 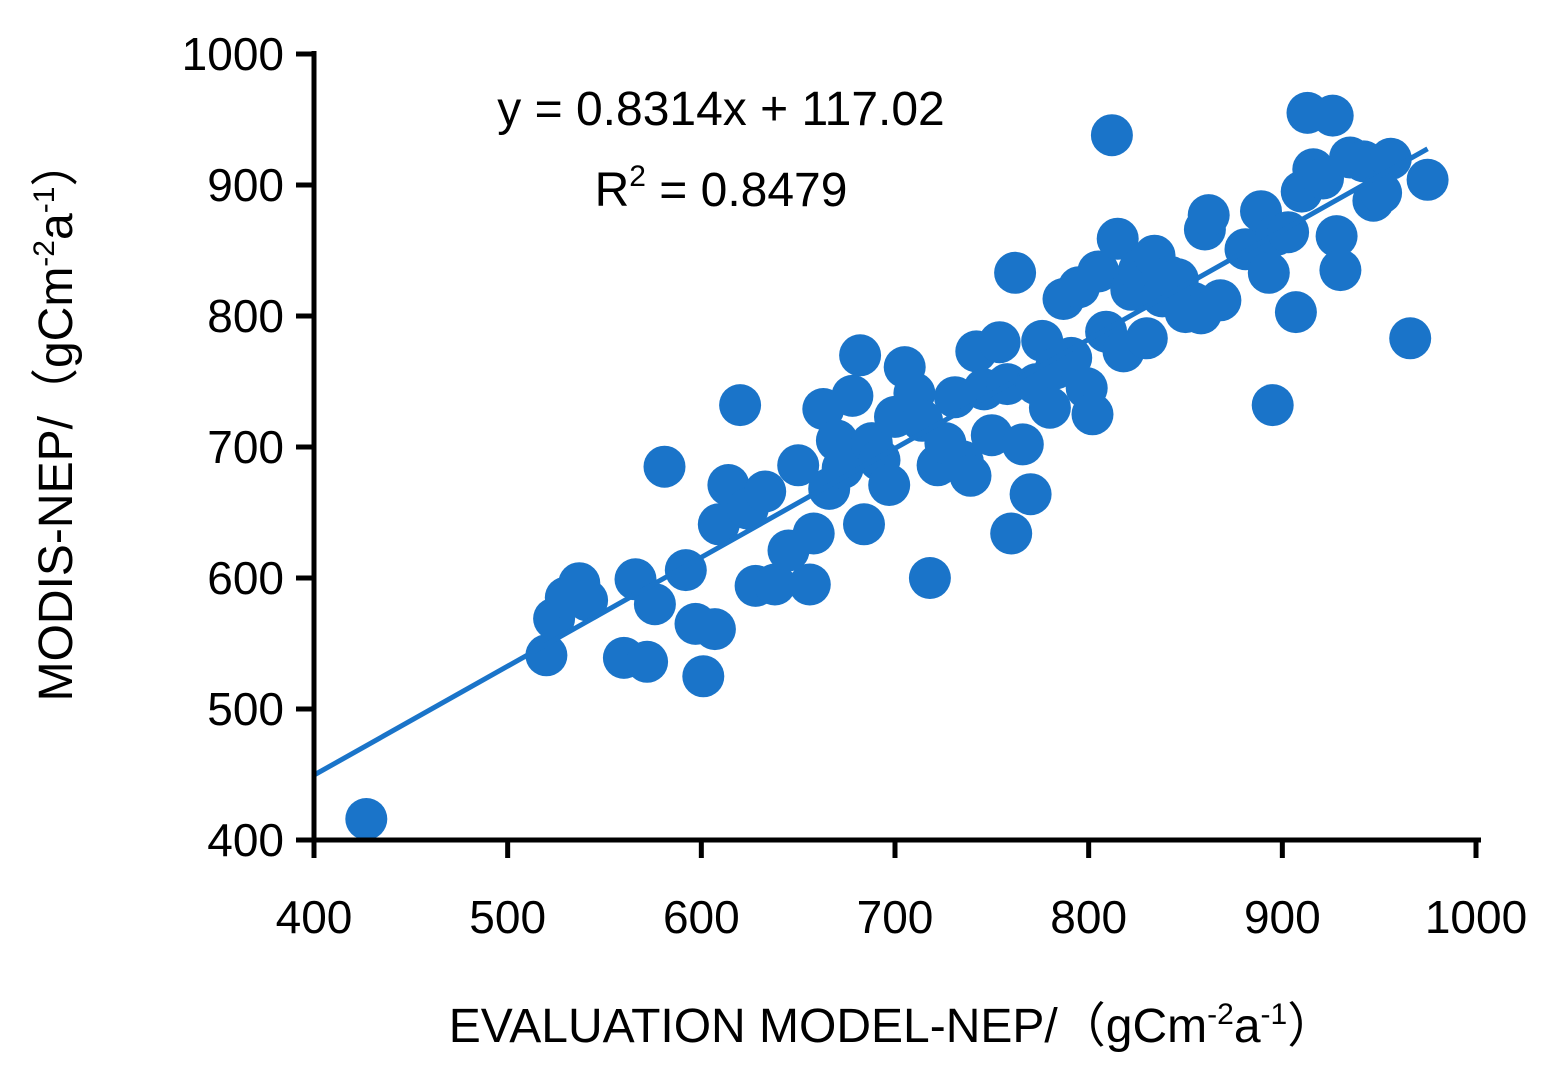 What do you see at coordinates (747, 190) in the screenshot?
I see `r2-suffix: = 0.8479` at bounding box center [747, 190].